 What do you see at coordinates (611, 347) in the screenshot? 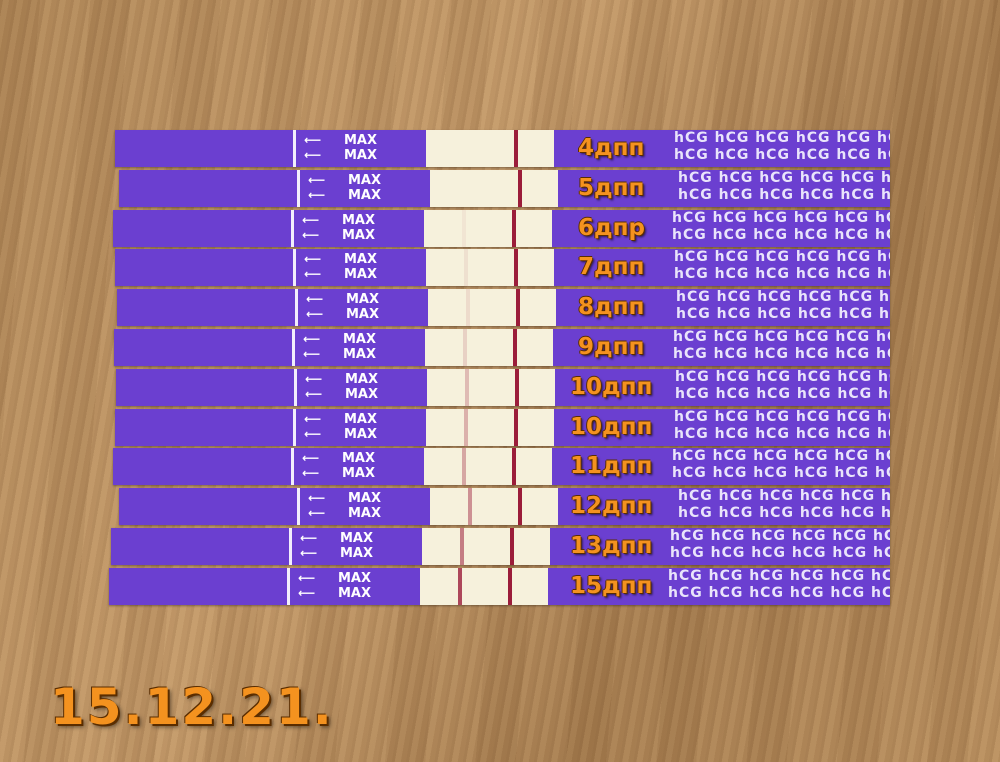
I see `strip-label: 9дпп` at bounding box center [611, 347].